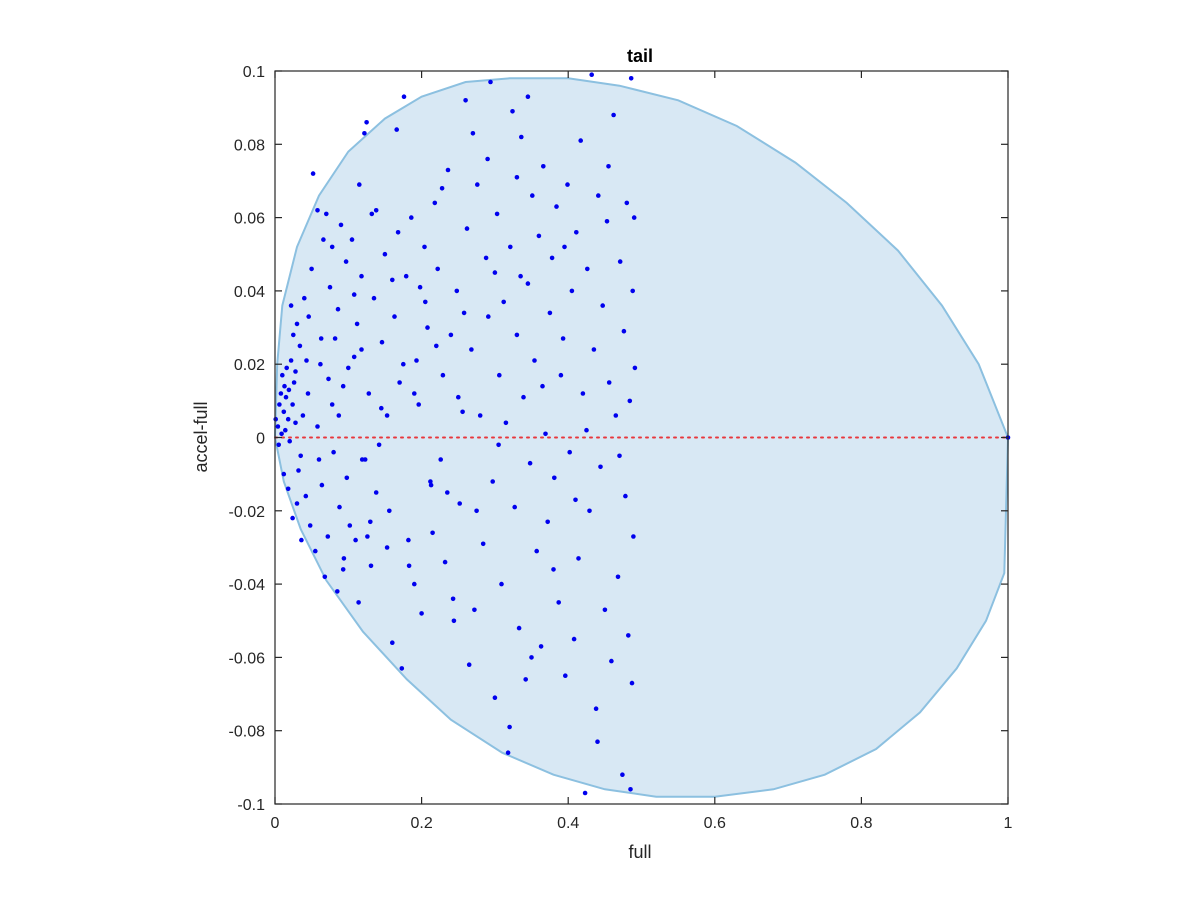 The image size is (1200, 900). What do you see at coordinates (640, 56) in the screenshot?
I see `chart-title: tail` at bounding box center [640, 56].